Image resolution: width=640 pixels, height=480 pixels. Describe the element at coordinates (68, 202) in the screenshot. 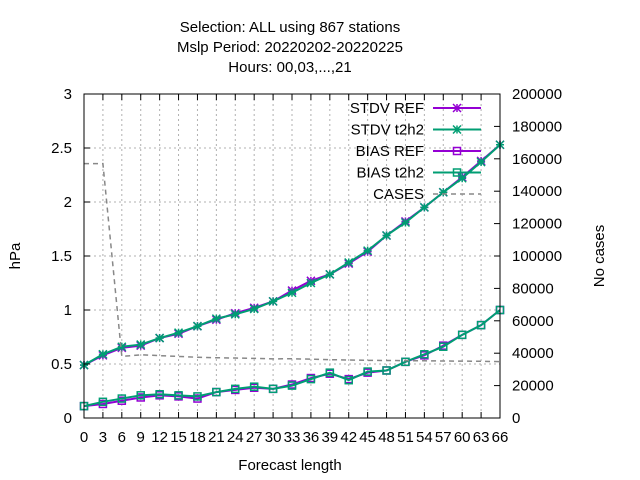

I see `y-tick-label: 2` at that location.